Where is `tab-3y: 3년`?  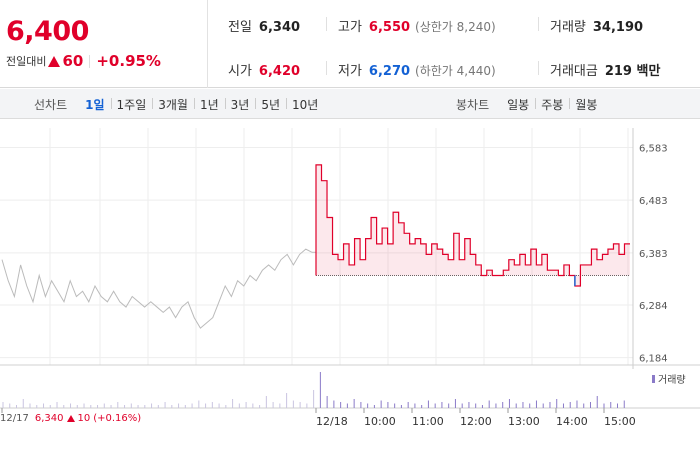 tab-3y: 3년 is located at coordinates (240, 104).